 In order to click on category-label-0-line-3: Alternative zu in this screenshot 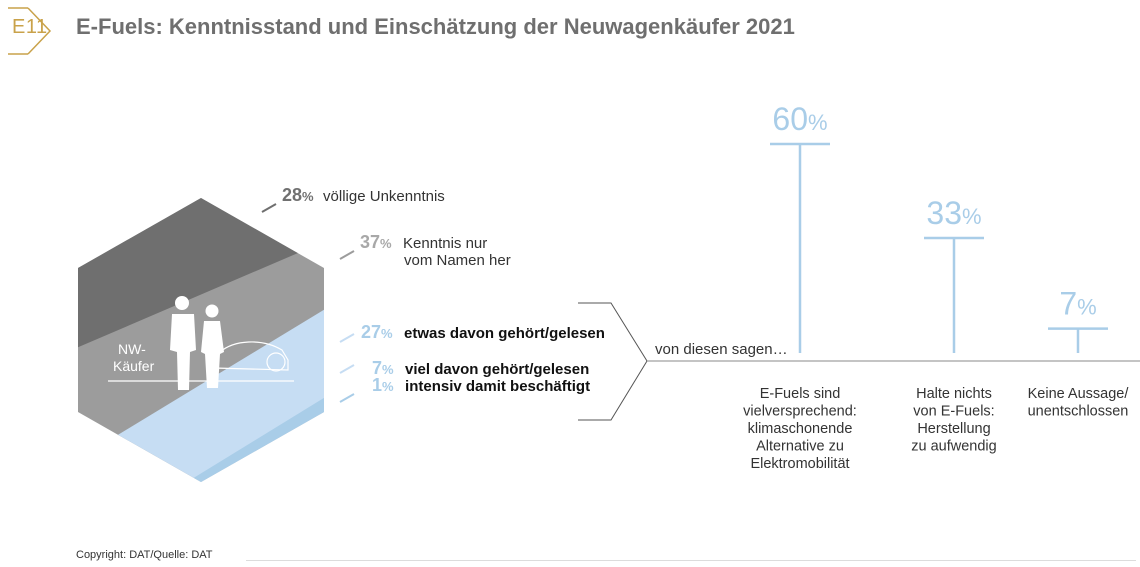, I will do `click(800, 447)`.